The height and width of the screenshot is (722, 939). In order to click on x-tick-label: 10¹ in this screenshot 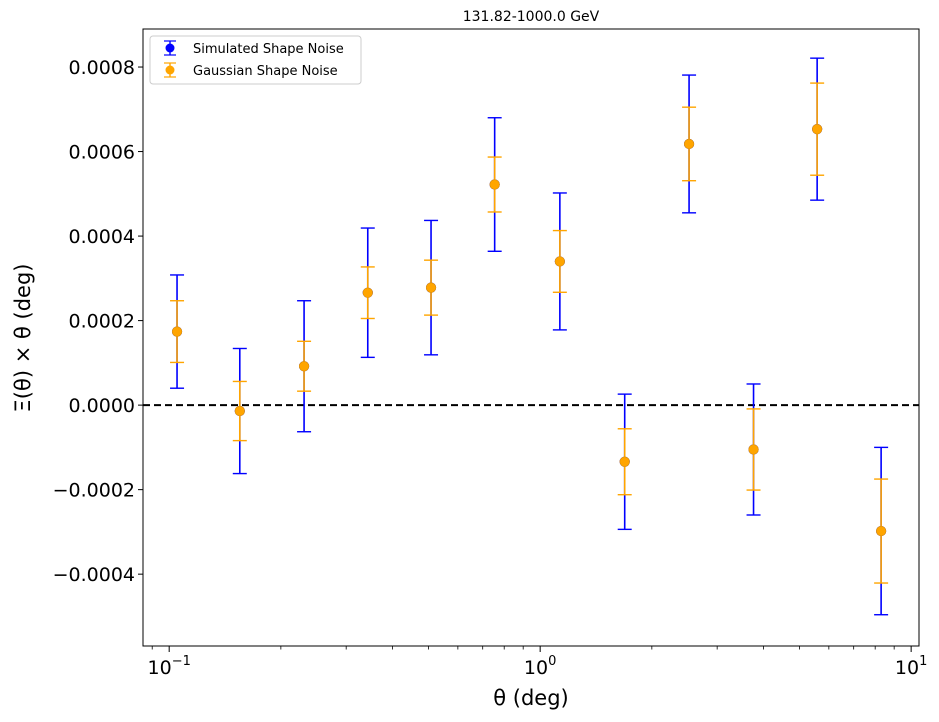, I will do `click(911, 666)`.